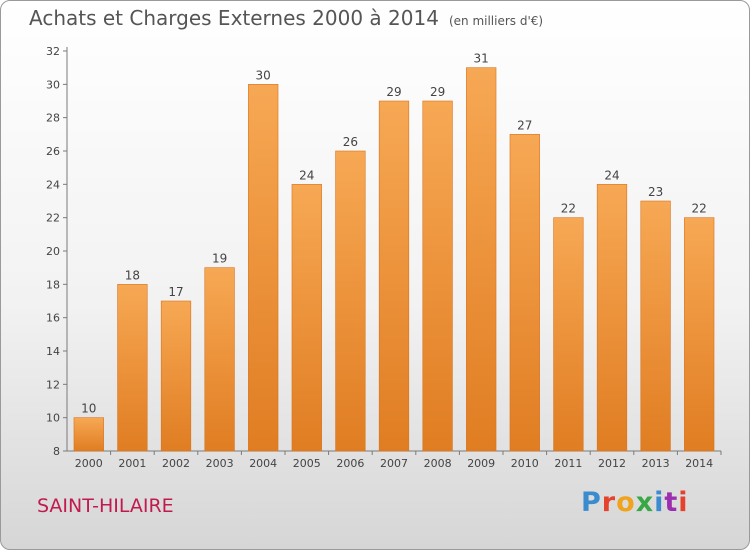  What do you see at coordinates (88, 409) in the screenshot?
I see `bar-value-label: 10` at bounding box center [88, 409].